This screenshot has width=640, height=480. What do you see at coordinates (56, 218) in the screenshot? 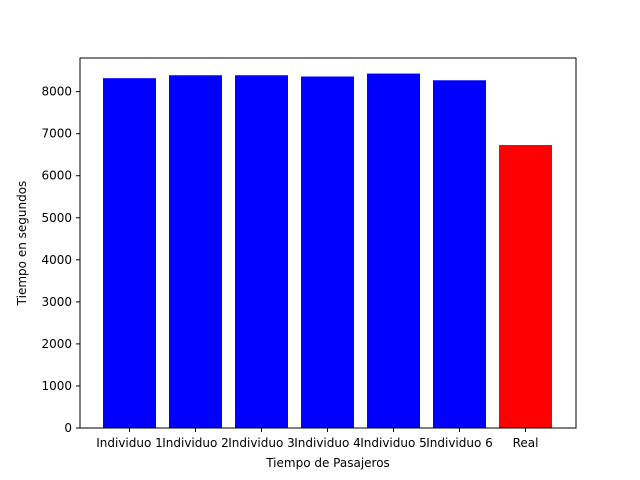
I see `y-tick-label: 5000` at bounding box center [56, 218].